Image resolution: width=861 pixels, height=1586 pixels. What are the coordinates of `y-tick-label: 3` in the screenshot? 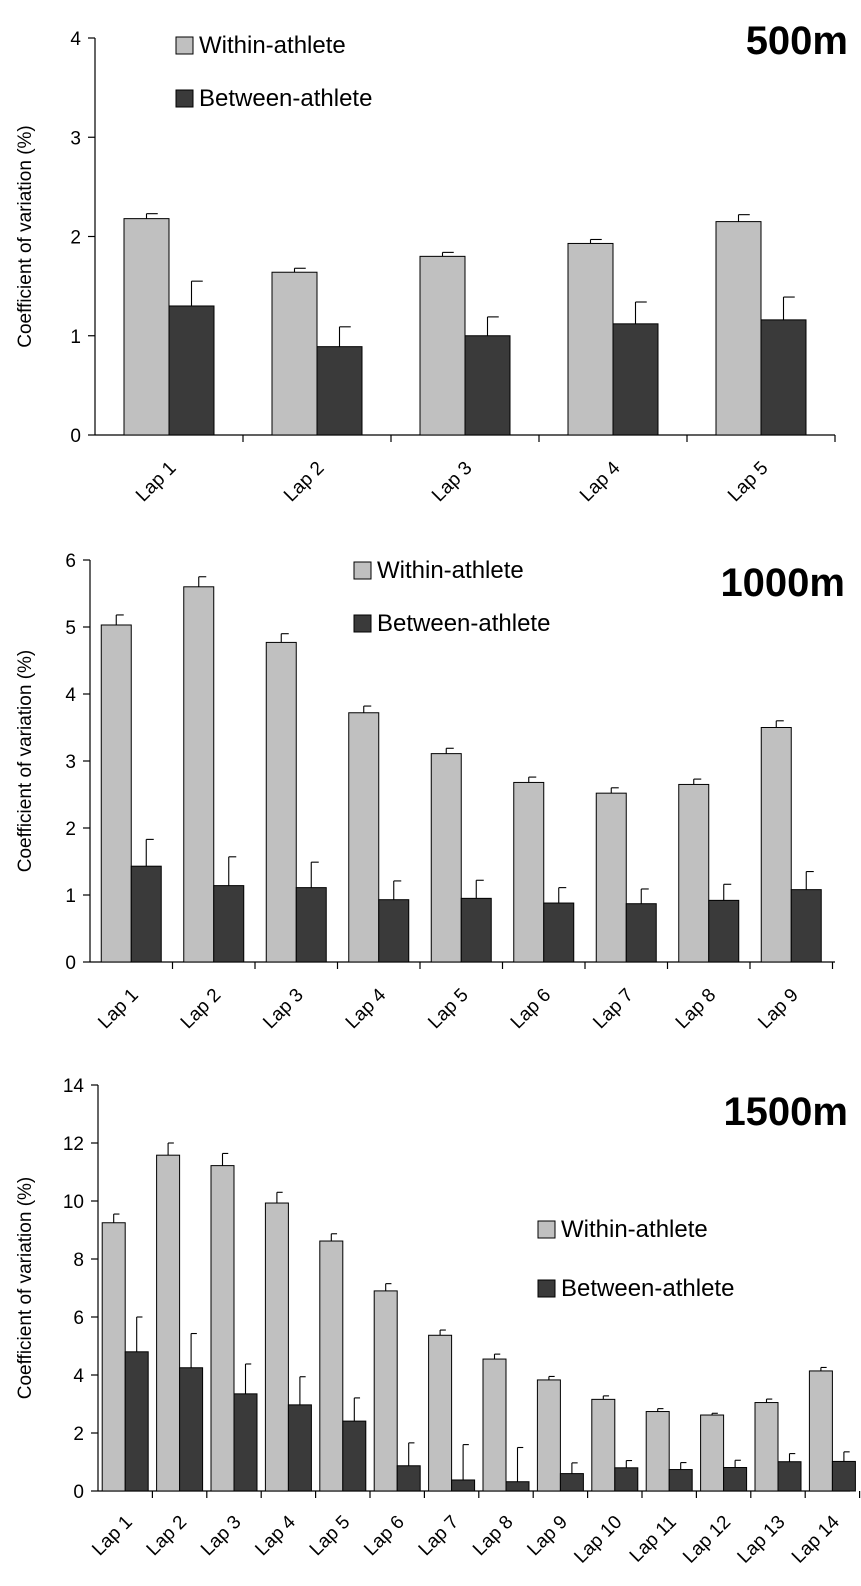 It's located at (70, 762).